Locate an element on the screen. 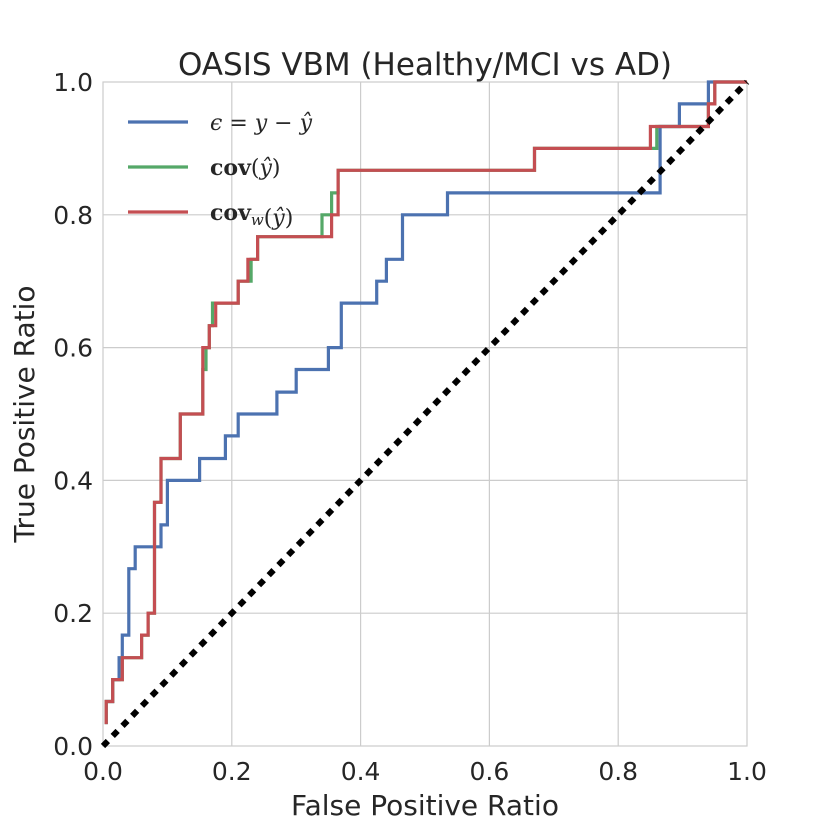 The height and width of the screenshot is (830, 830). x-tick-label: 0.6 is located at coordinates (490, 771).